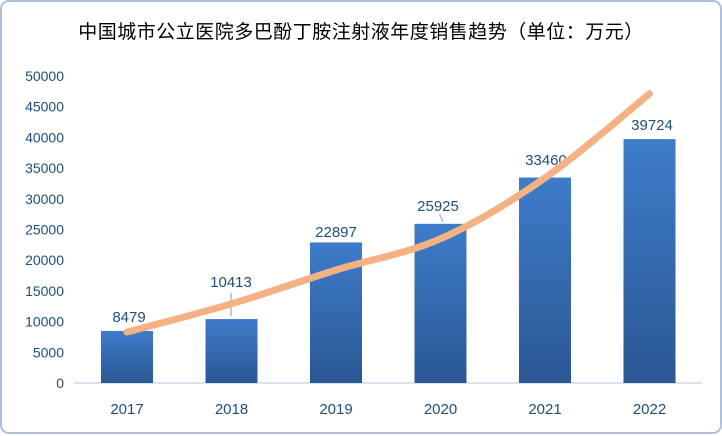 This screenshot has width=722, height=436. What do you see at coordinates (44, 230) in the screenshot?
I see `y-tick-label-25000: 25000` at bounding box center [44, 230].